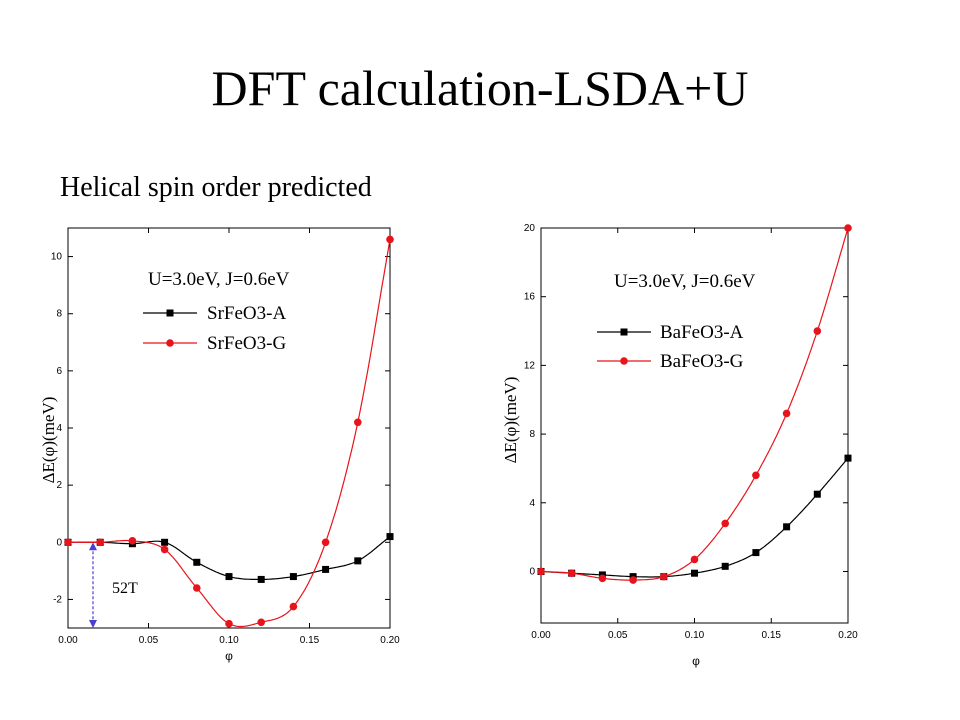  I want to click on annotation-arrowhead-down, so click(93, 624).